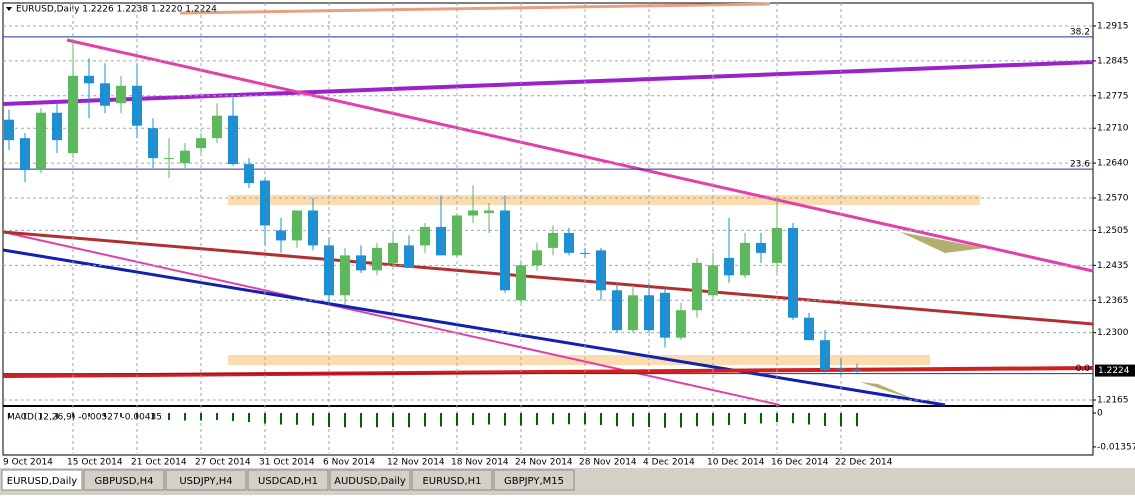 The height and width of the screenshot is (499, 1135). I want to click on tab-label: GBPUSD,H4, so click(123, 481).